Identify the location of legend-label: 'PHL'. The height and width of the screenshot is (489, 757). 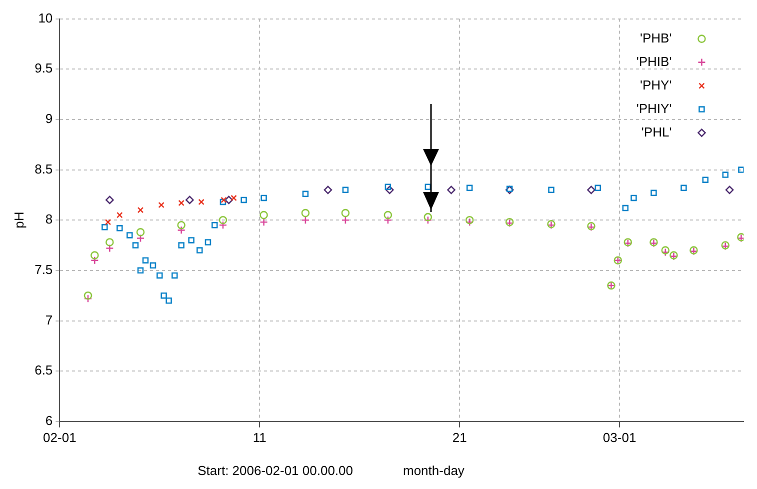
(656, 132).